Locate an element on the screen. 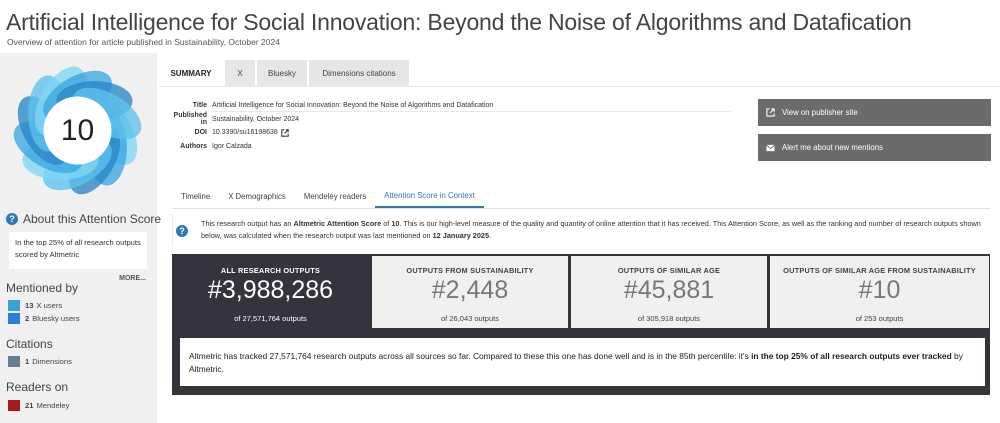  reader-row-mendeley: 21 Mendeley is located at coordinates (38, 405).